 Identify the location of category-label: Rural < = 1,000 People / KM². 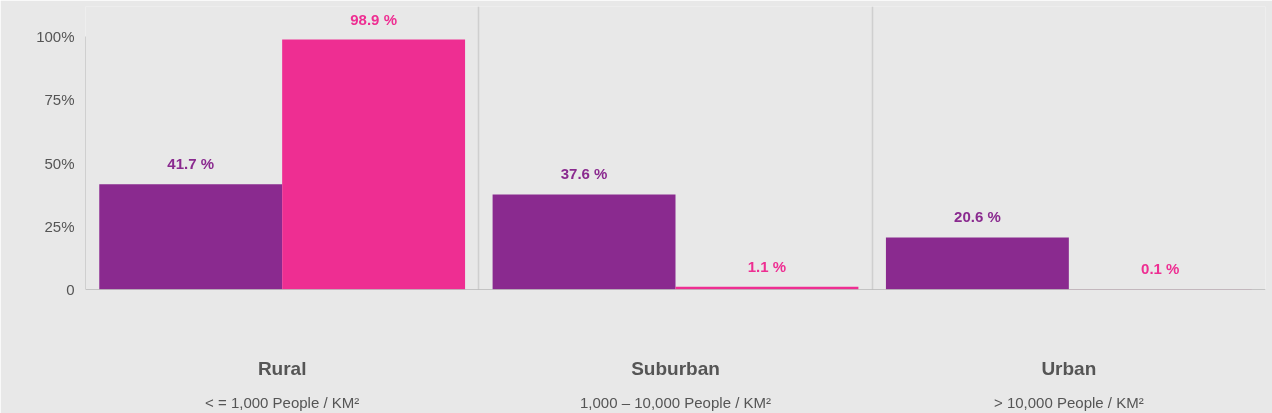
(282, 384).